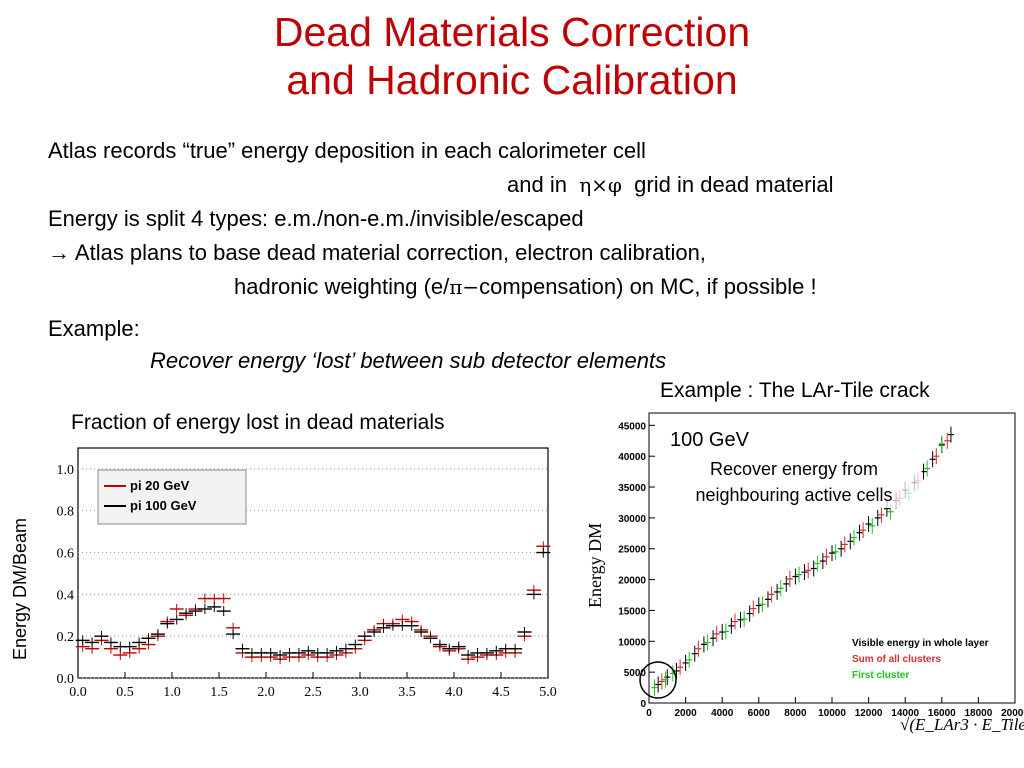 The height and width of the screenshot is (768, 1024). I want to click on title-line-2: and Hadronic Calibration, so click(512, 80).